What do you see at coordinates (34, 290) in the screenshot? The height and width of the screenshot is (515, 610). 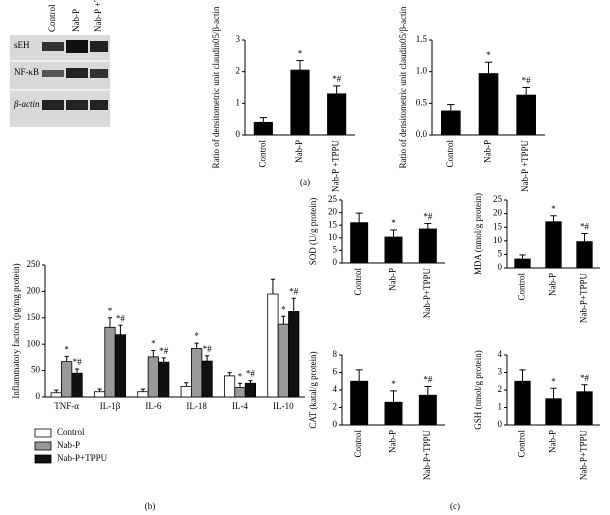 I see `y-tick-label: 200` at bounding box center [34, 290].